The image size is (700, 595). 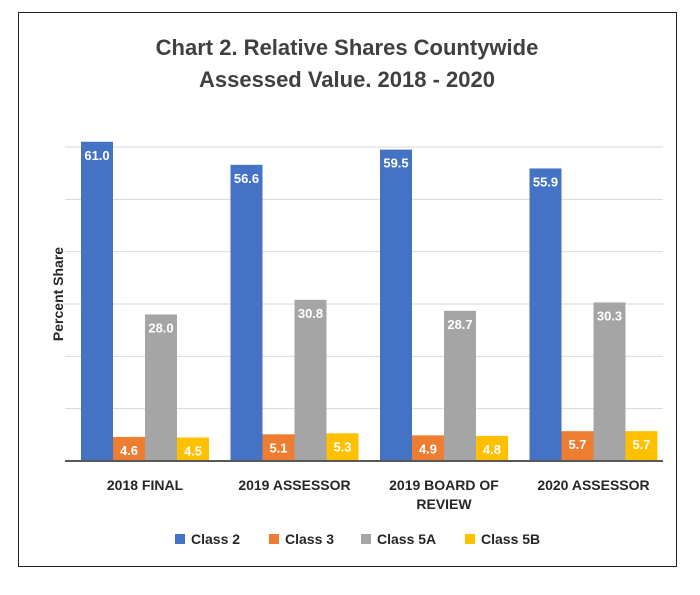 What do you see at coordinates (145, 485) in the screenshot?
I see `x-tick-label: 2018 FINAL` at bounding box center [145, 485].